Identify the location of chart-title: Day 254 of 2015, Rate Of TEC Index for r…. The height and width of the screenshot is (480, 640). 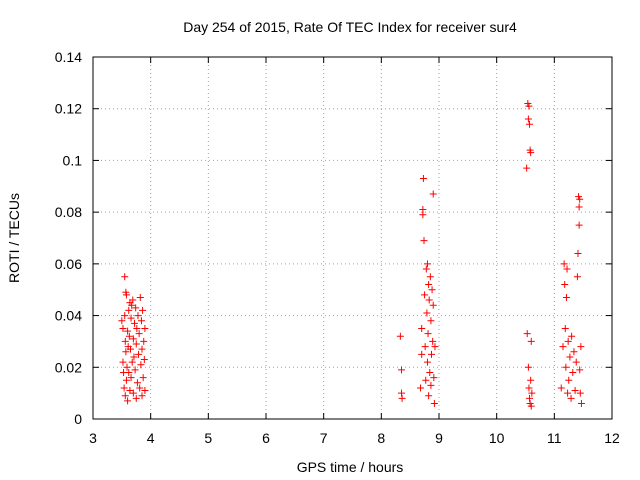
(350, 27).